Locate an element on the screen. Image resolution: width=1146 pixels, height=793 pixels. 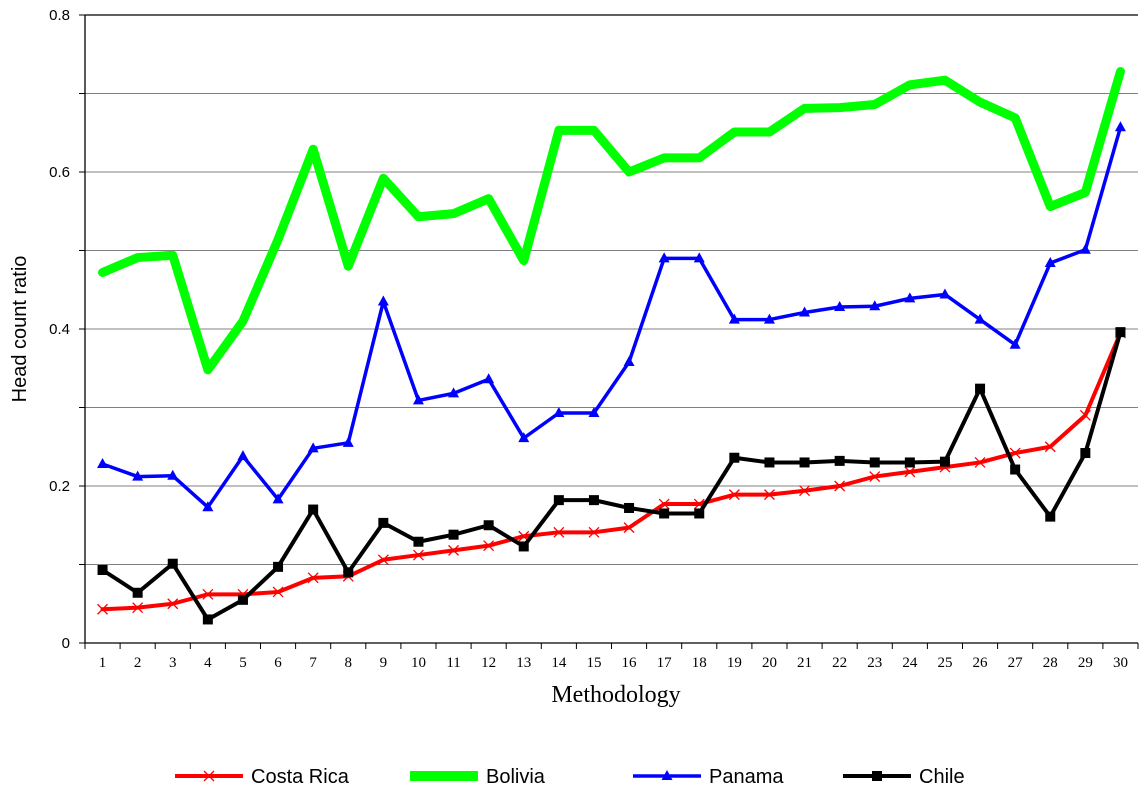
legend-marker-costa-rica is located at coordinates (209, 776).